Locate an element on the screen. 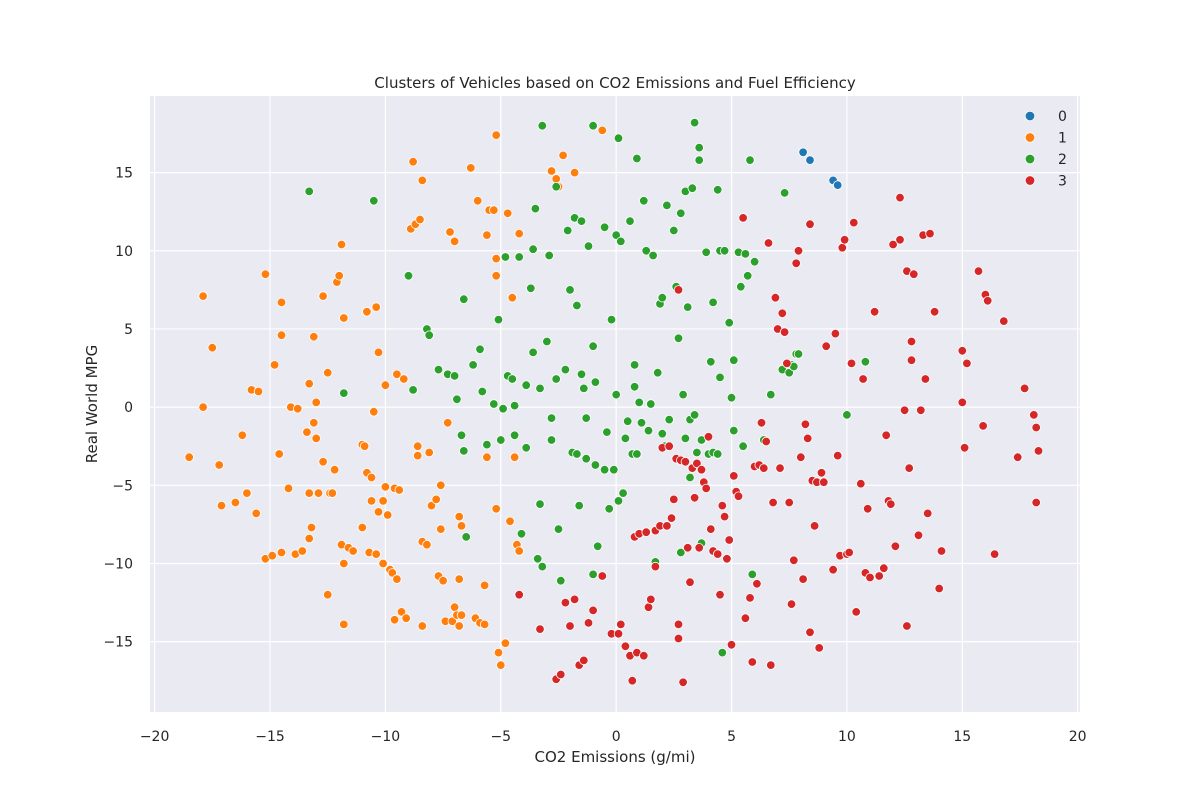 The height and width of the screenshot is (800, 1200). x-tick-label: 20 is located at coordinates (1078, 737).